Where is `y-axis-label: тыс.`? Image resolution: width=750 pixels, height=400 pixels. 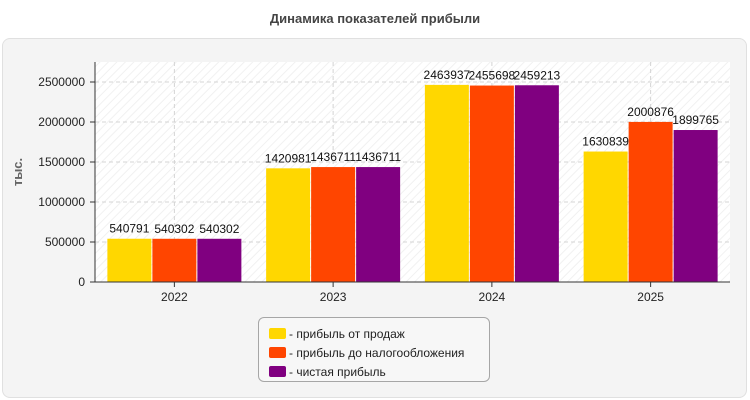 y-axis-label: тыс. is located at coordinates (17, 172).